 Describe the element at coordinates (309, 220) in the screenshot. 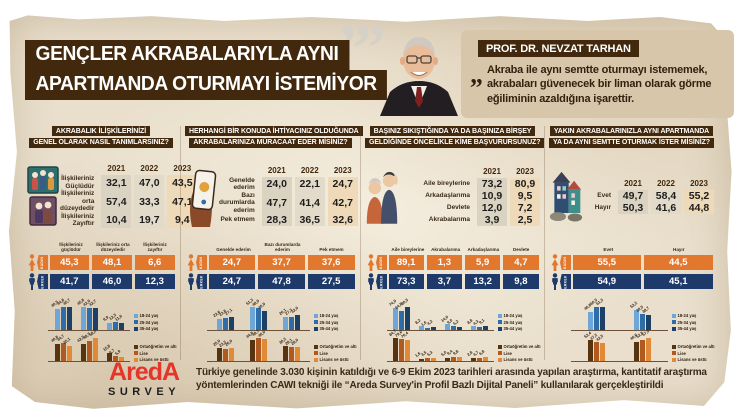

I see `table-value-cell: 36,5` at that location.